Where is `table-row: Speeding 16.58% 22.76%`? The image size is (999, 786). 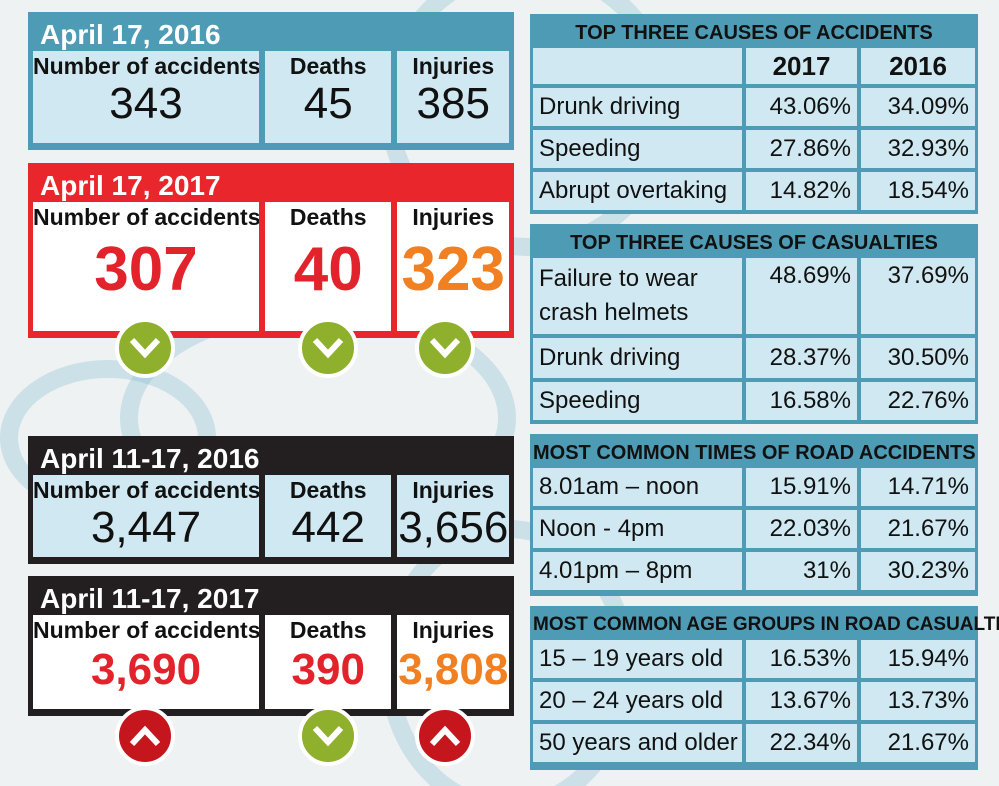
table-row: Speeding 16.58% 22.76% is located at coordinates (754, 401).